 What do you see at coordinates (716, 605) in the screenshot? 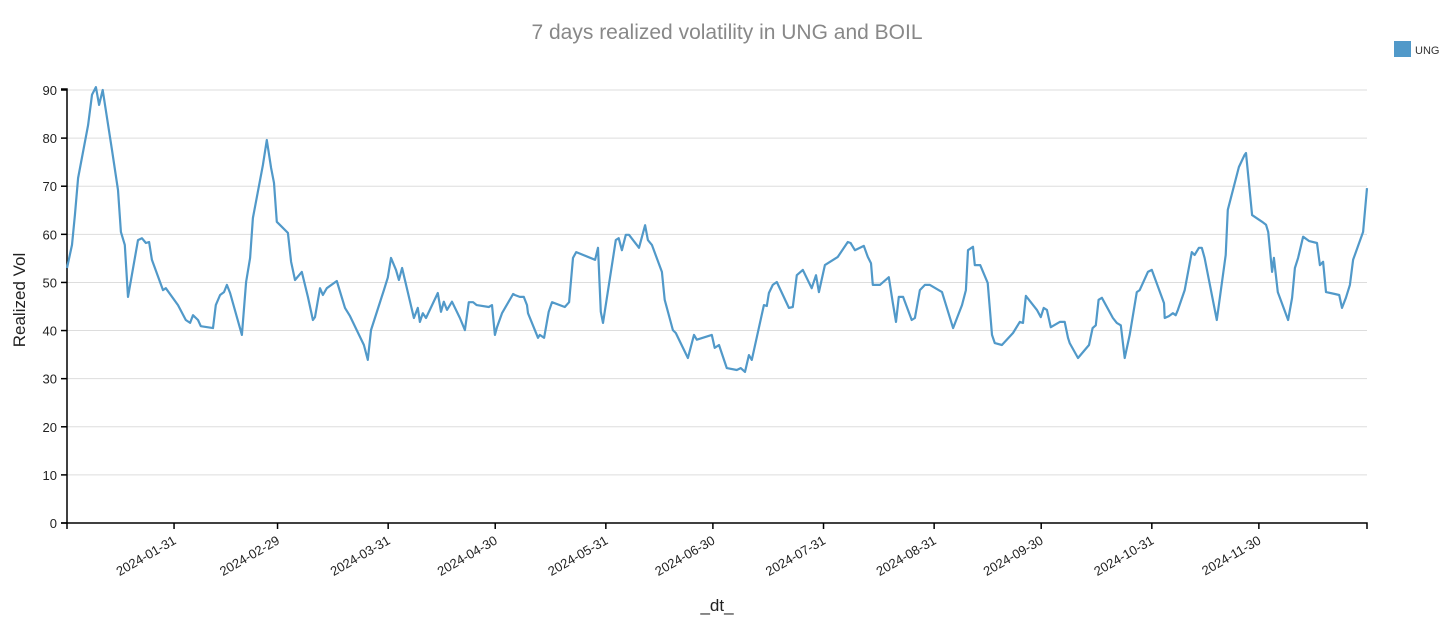
I see `x-axis-title: _dt_` at bounding box center [716, 605].